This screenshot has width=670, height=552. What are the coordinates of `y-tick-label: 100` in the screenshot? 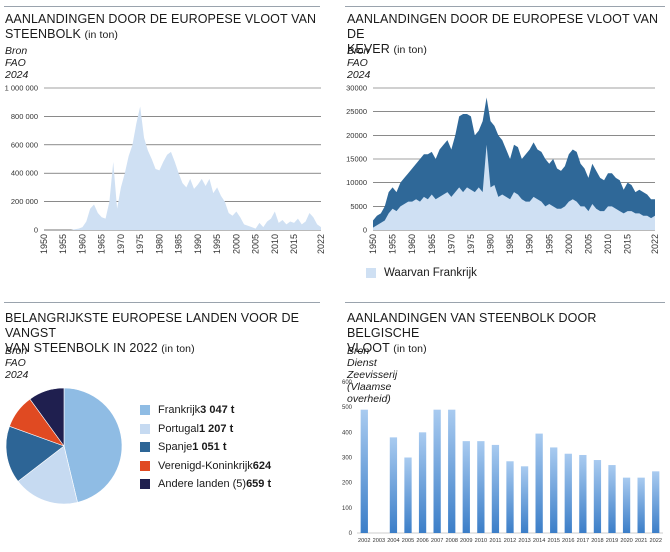 It's located at (347, 509).